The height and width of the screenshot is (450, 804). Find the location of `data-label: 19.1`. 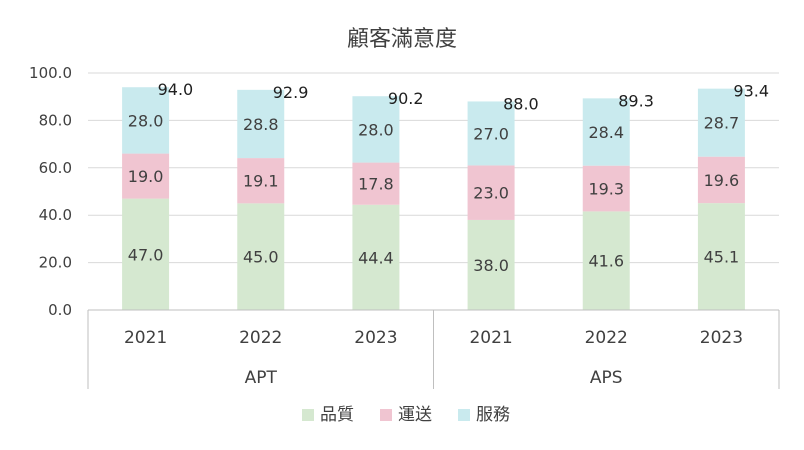

data-label: 19.1 is located at coordinates (261, 181).